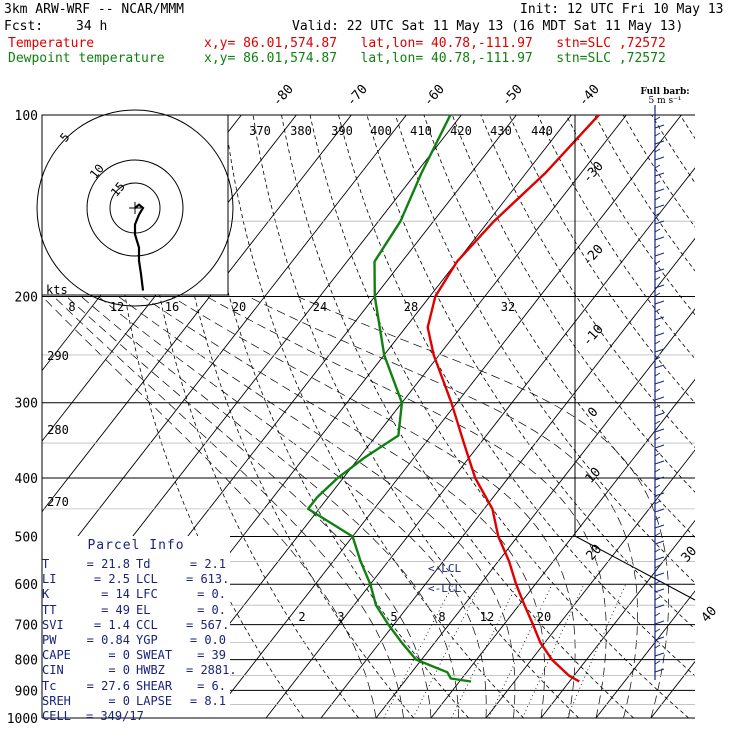 The image size is (740, 740). What do you see at coordinates (58, 430) in the screenshot?
I see `theta-label-left: 280` at bounding box center [58, 430].